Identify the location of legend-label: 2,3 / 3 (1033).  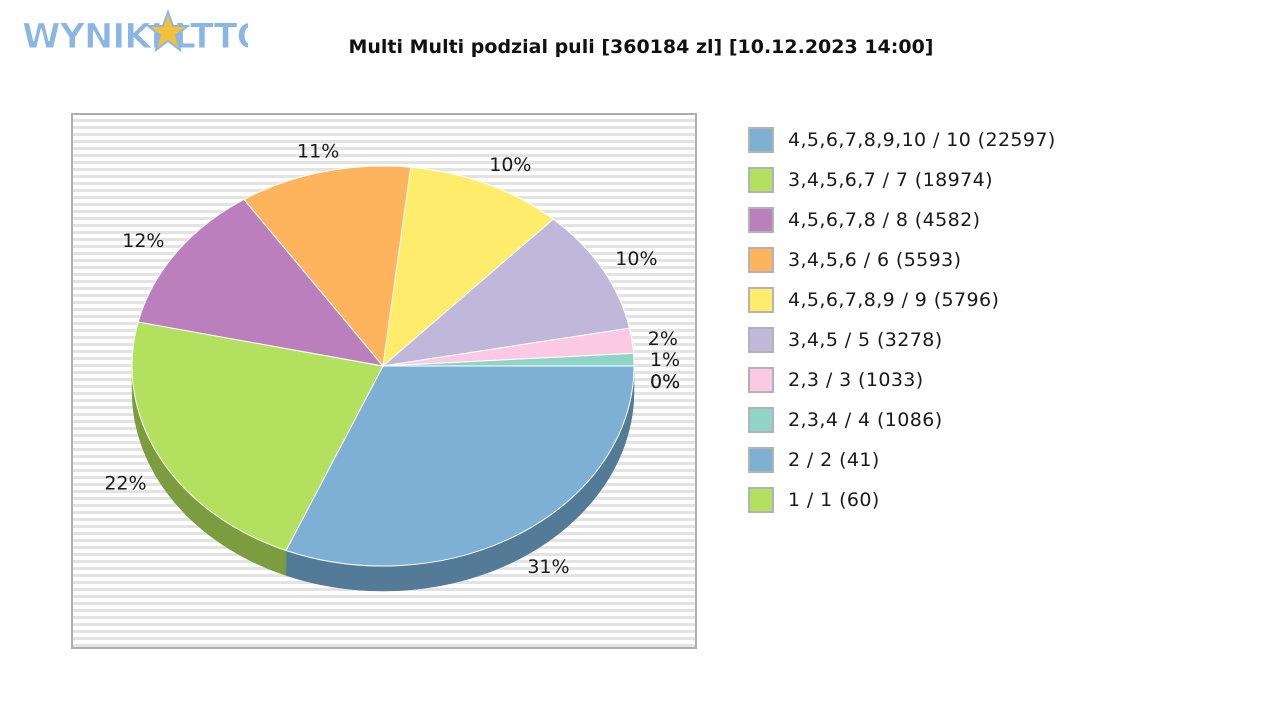
(856, 380).